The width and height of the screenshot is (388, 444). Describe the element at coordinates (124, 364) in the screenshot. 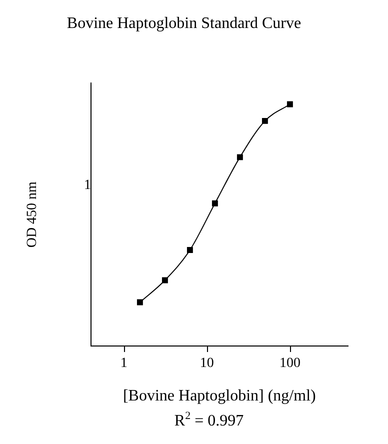

I see `x-tick-label: 1` at that location.